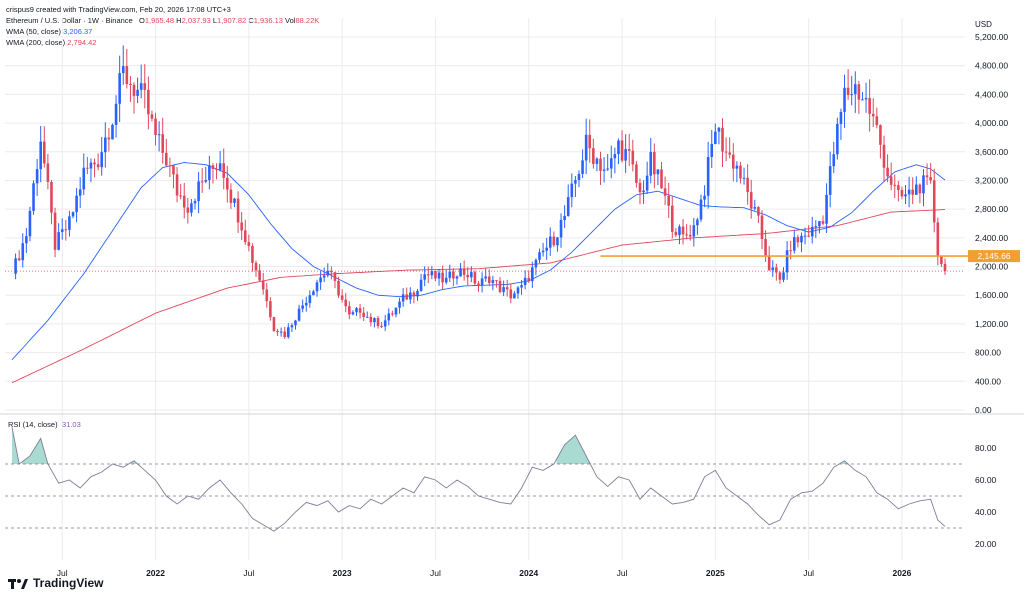  I want to click on price-tick-label: 3,600.00, so click(991, 152).